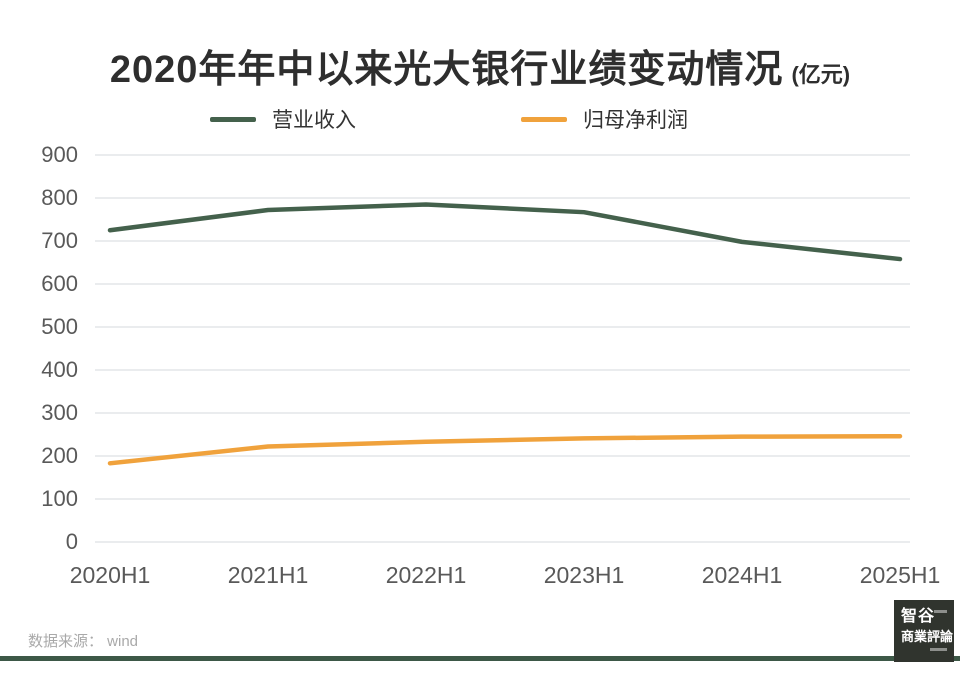  I want to click on y-tick-label: 100, so click(59, 498).